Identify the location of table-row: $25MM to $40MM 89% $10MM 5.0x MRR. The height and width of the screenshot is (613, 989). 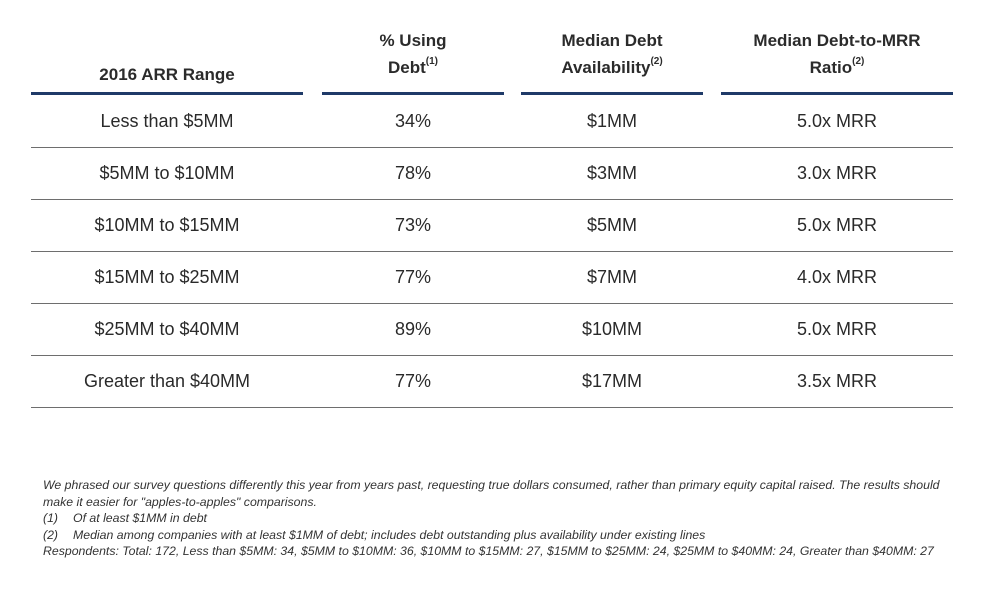
(492, 329).